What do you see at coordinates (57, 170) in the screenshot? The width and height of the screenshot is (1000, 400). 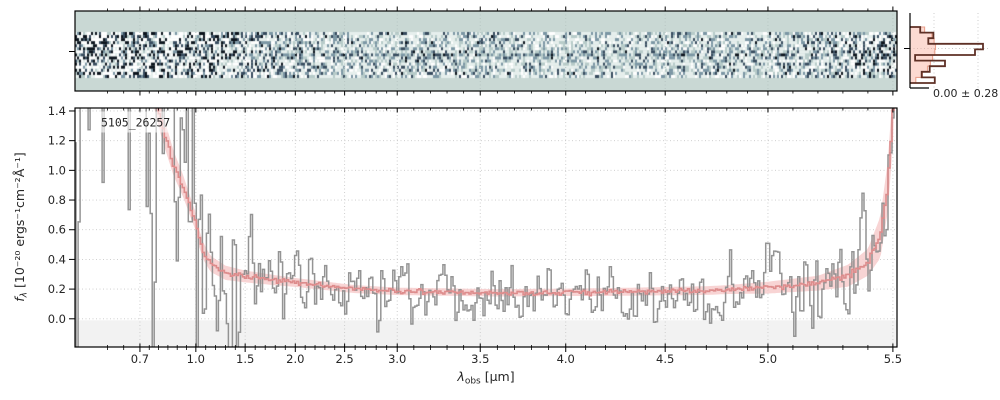 I see `y-tick-label: 1.0` at bounding box center [57, 170].